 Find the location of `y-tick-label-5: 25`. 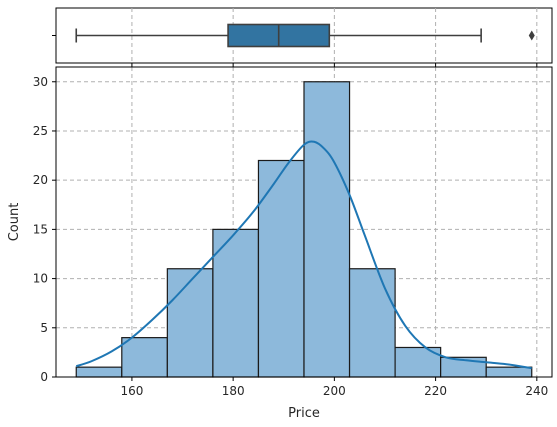

y-tick-label-5: 25 is located at coordinates (40, 131).